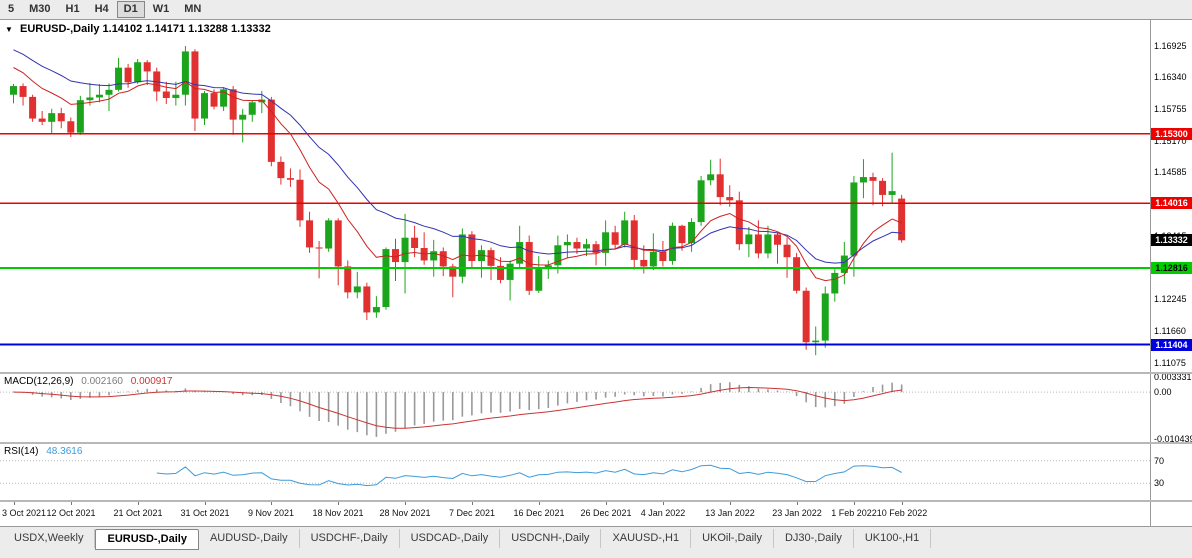  I want to click on timeframe-button-5: 5, so click(11, 9).